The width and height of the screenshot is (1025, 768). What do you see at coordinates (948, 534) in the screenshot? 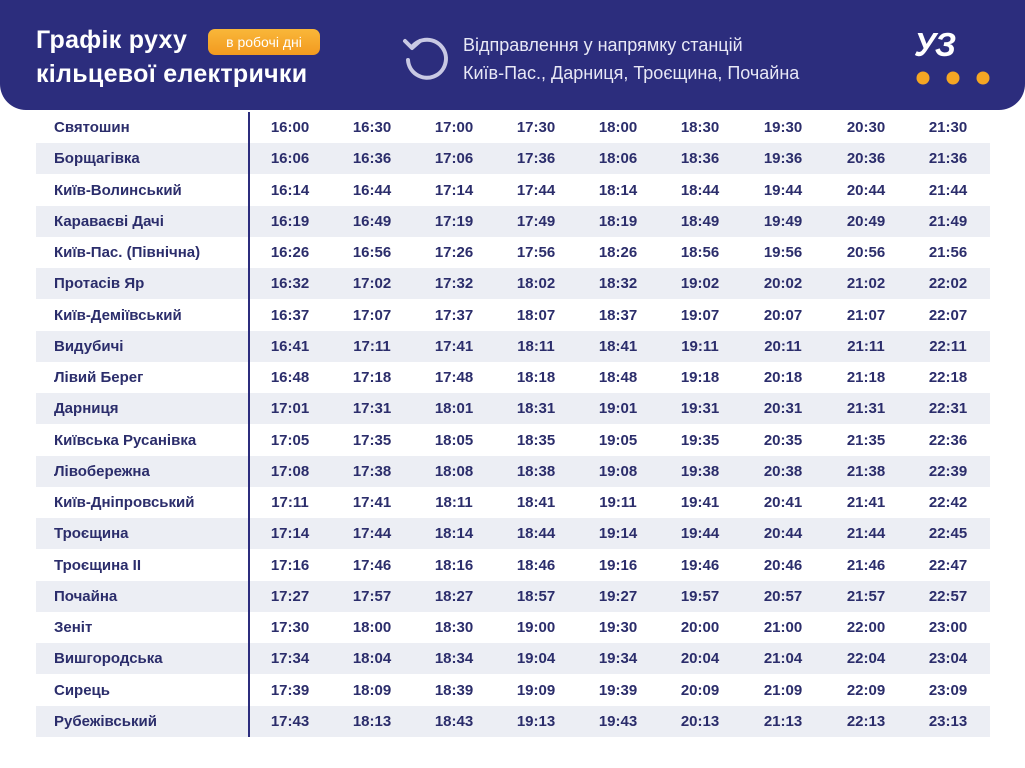
I see `departure-time: 22:45` at bounding box center [948, 534].